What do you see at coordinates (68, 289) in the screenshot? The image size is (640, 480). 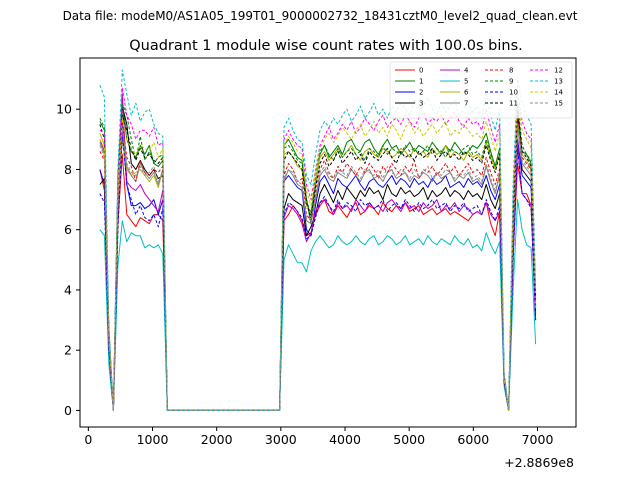 I see `y-tick-label: 4` at bounding box center [68, 289].